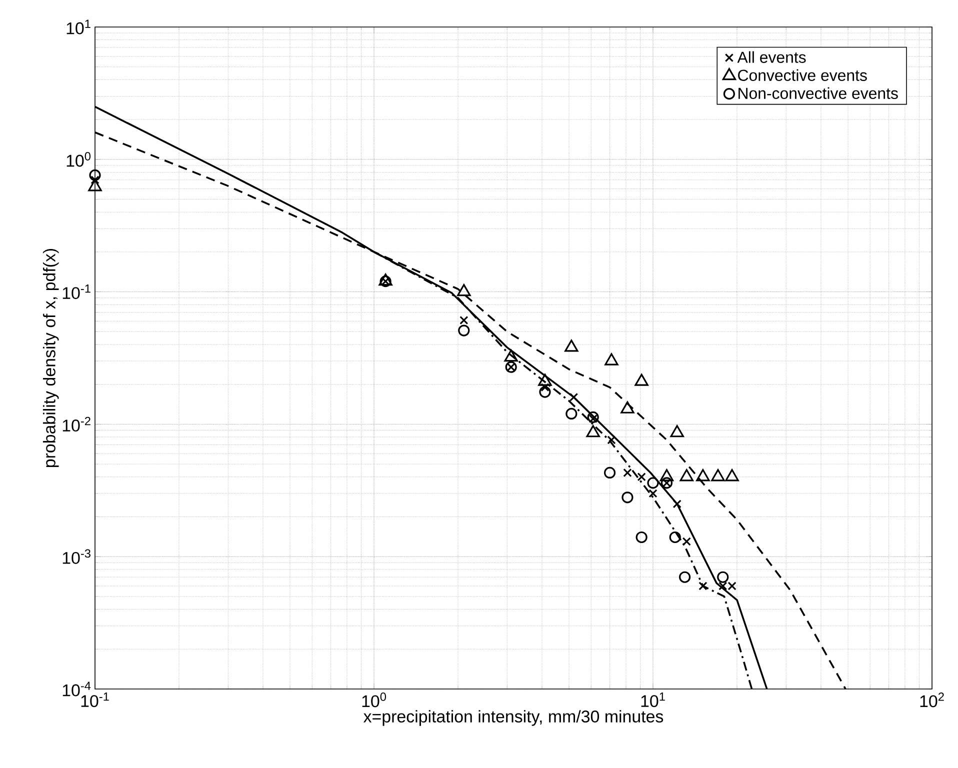 This screenshot has height=768, width=958. Describe the element at coordinates (771, 57) in the screenshot. I see `legend-label: All events` at that location.